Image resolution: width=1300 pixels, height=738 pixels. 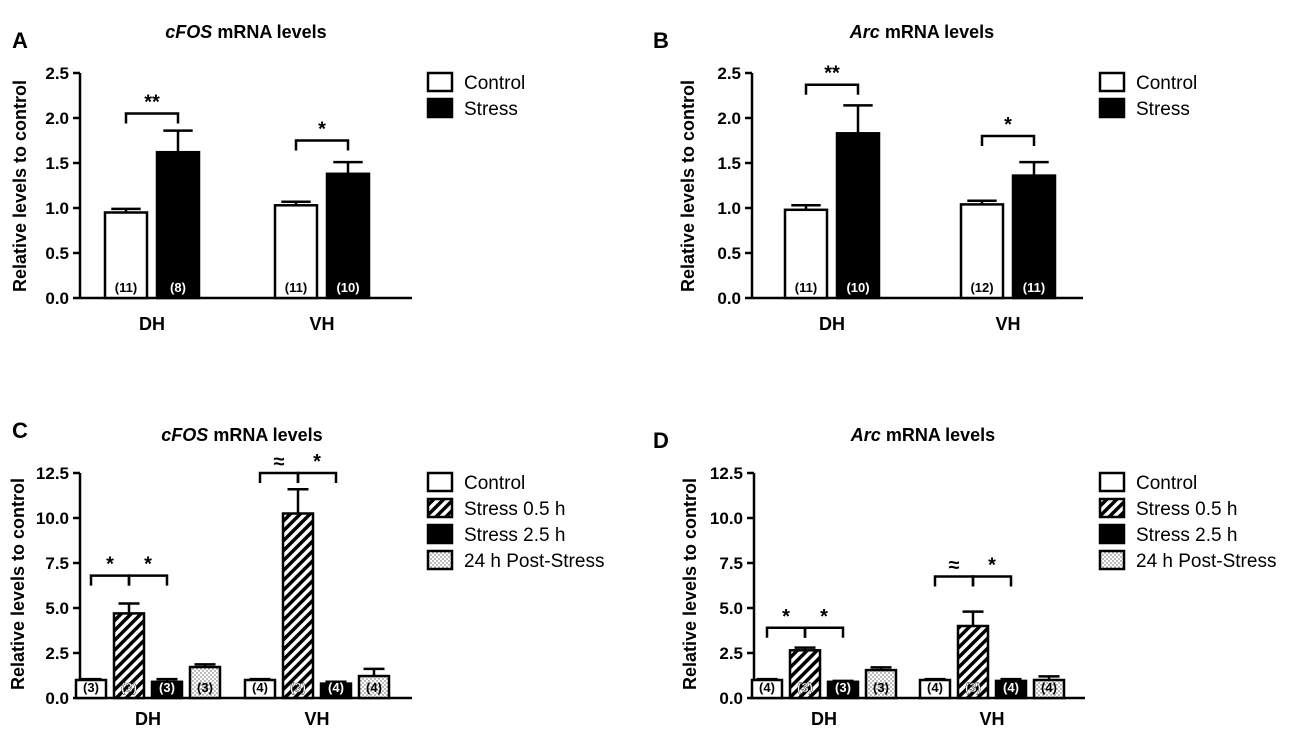 What do you see at coordinates (858, 216) in the screenshot?
I see `bar-dh-stress` at bounding box center [858, 216].